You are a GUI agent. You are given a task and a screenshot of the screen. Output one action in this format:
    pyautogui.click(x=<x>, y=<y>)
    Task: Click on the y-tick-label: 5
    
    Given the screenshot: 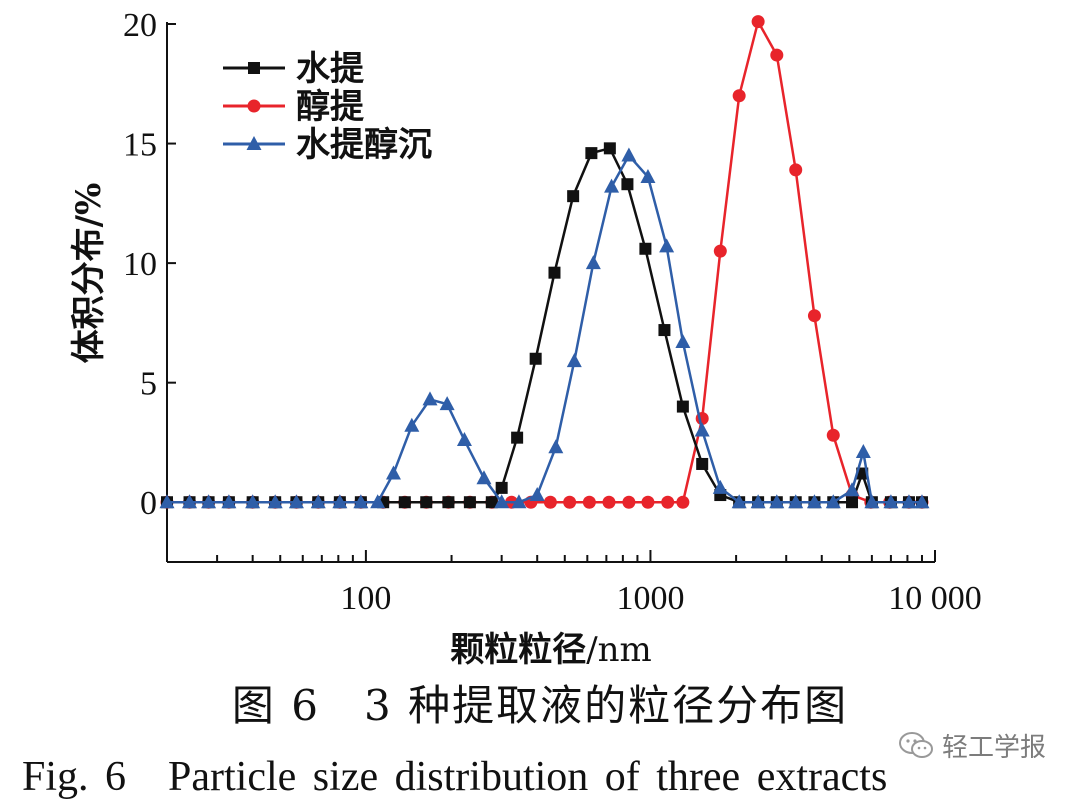 What is the action you would take?
    pyautogui.click(x=148, y=384)
    